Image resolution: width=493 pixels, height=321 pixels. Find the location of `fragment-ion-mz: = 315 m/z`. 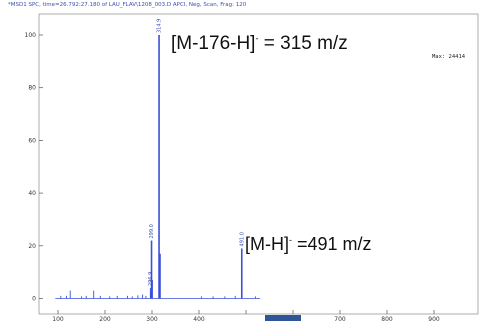

fragment-ion-mz: = 315 m/z is located at coordinates (303, 43).